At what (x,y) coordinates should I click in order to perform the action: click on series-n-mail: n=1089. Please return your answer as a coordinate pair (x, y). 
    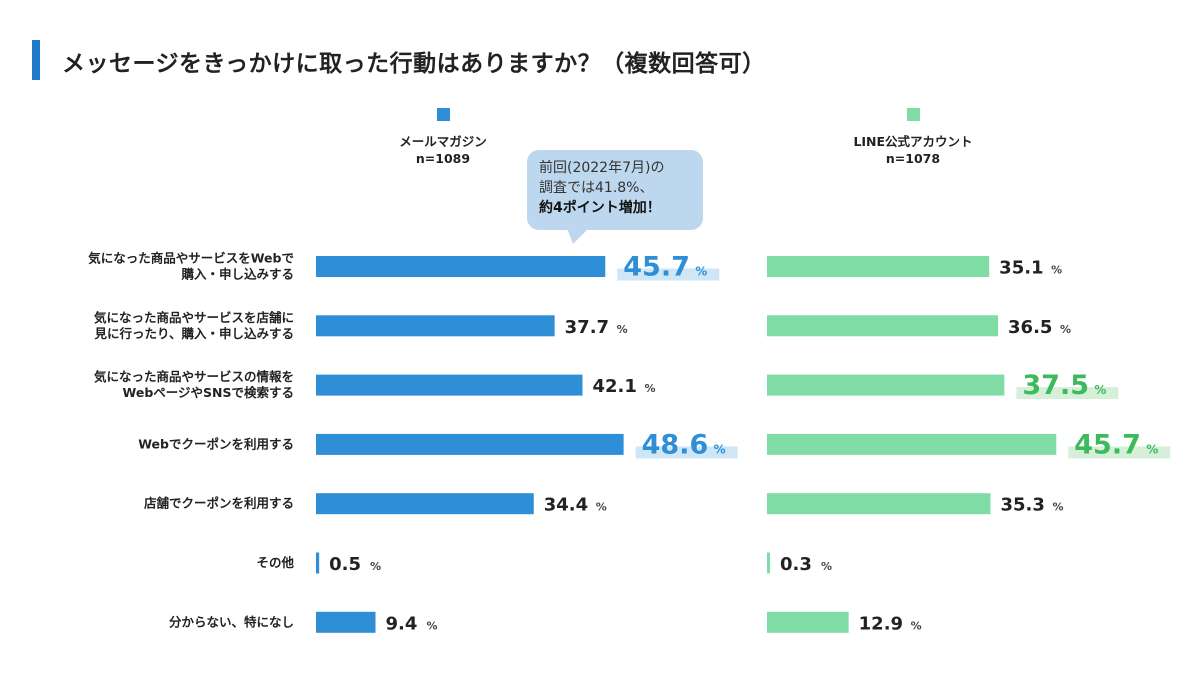
    Looking at the image, I should click on (443, 158).